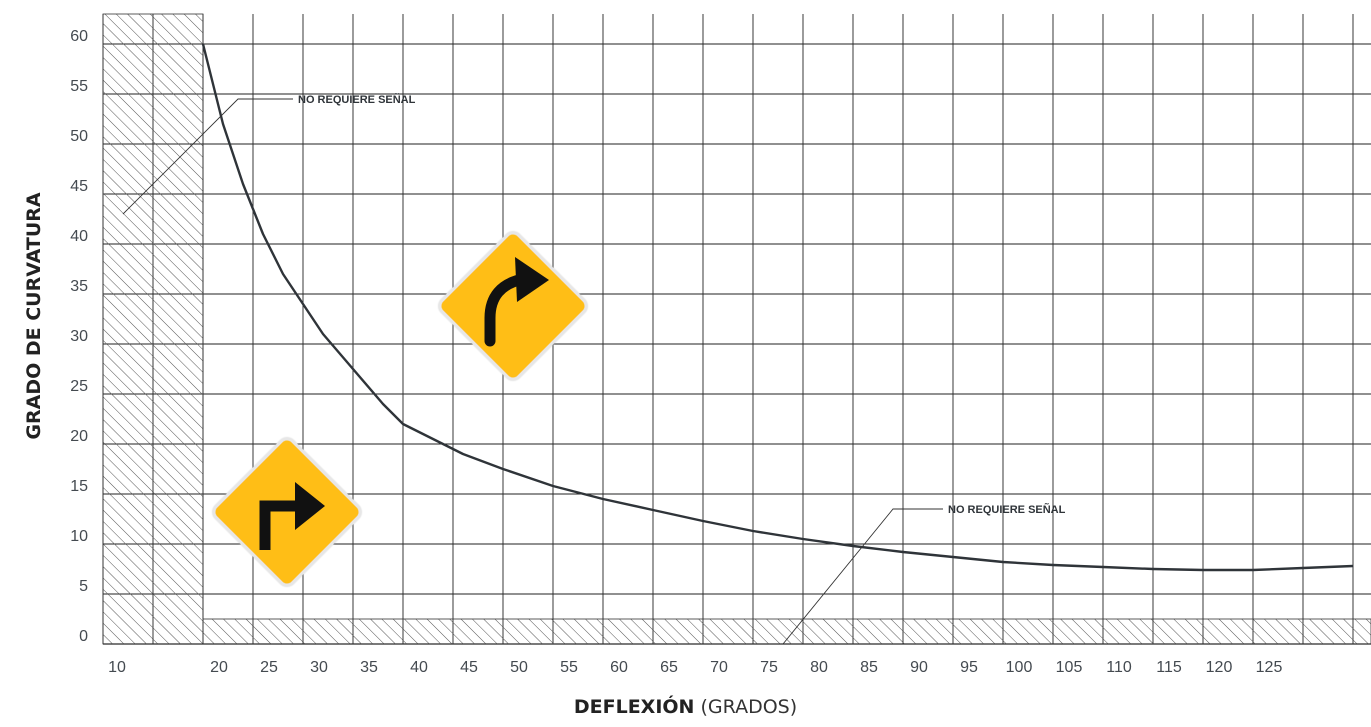 Image resolution: width=1371 pixels, height=727 pixels. I want to click on x-tick-label: 35, so click(369, 667).